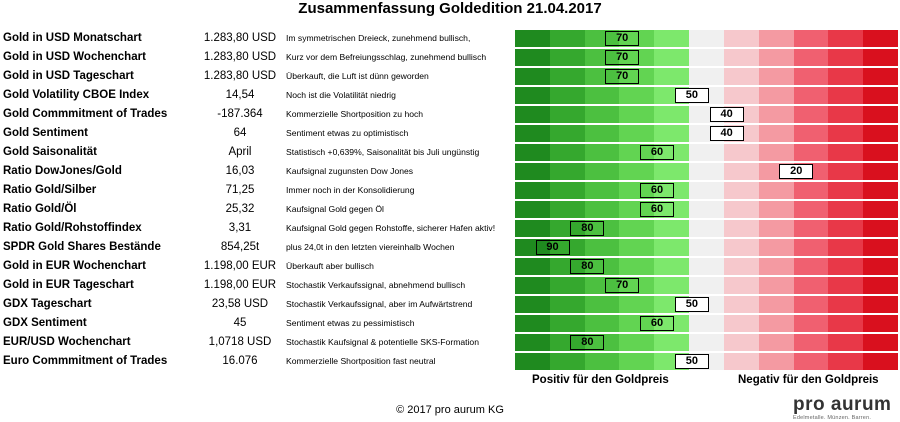 The width and height of the screenshot is (900, 422). Describe the element at coordinates (707, 133) in the screenshot. I see `score-bar: 40` at that location.